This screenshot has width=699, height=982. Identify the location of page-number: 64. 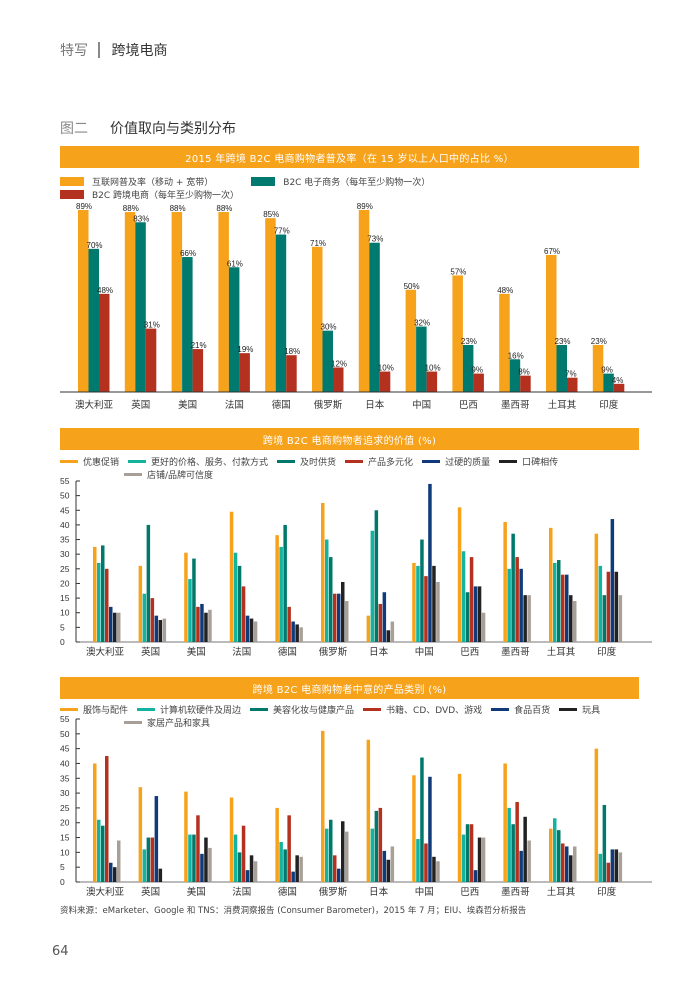
(60, 951).